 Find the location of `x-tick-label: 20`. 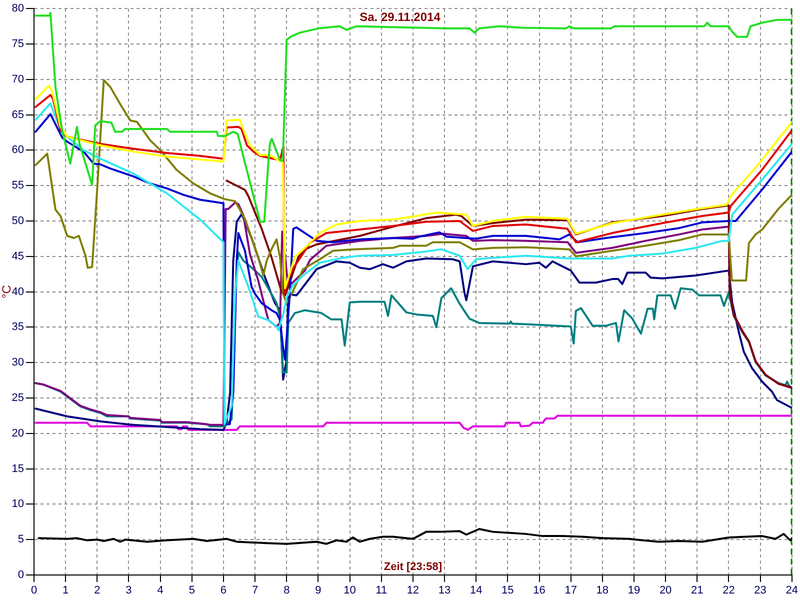

x-tick-label: 20 is located at coordinates (665, 590).